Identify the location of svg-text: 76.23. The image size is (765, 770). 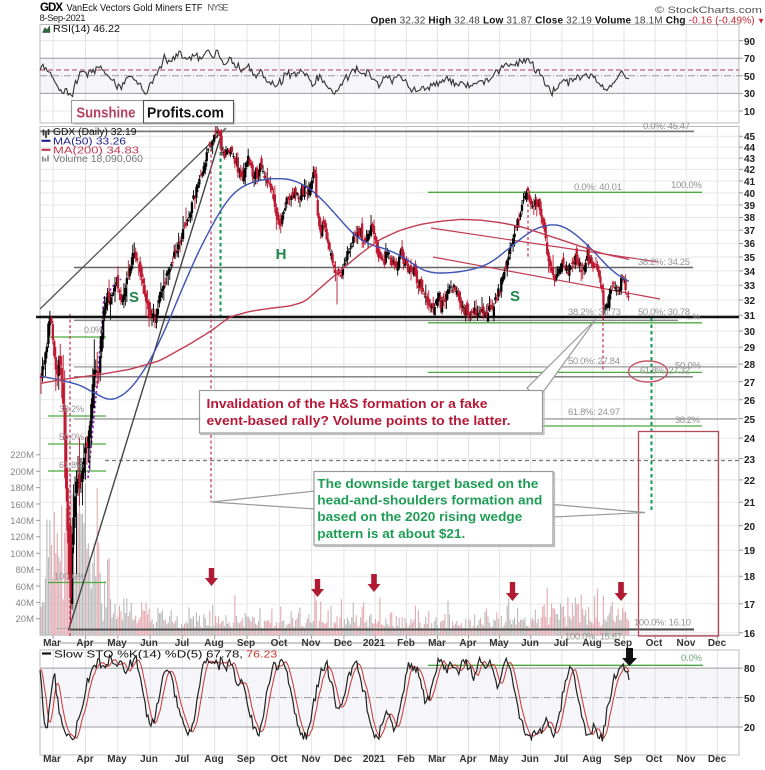
(262, 655).